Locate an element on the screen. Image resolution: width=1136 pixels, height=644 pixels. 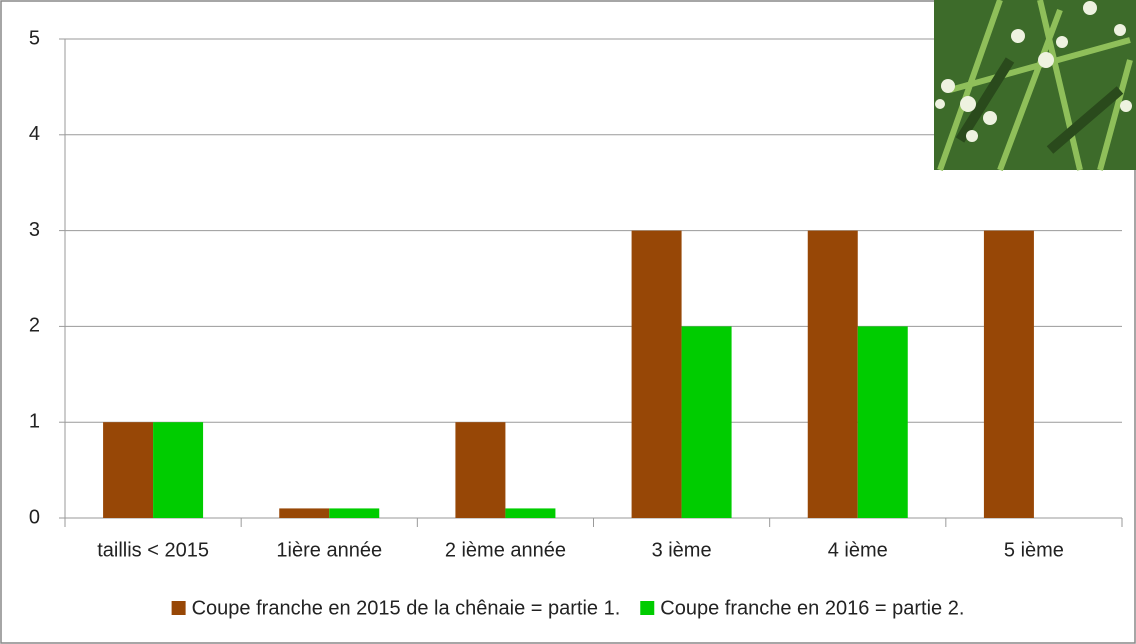
x-tick-label: taillis < 2015 is located at coordinates (153, 550).